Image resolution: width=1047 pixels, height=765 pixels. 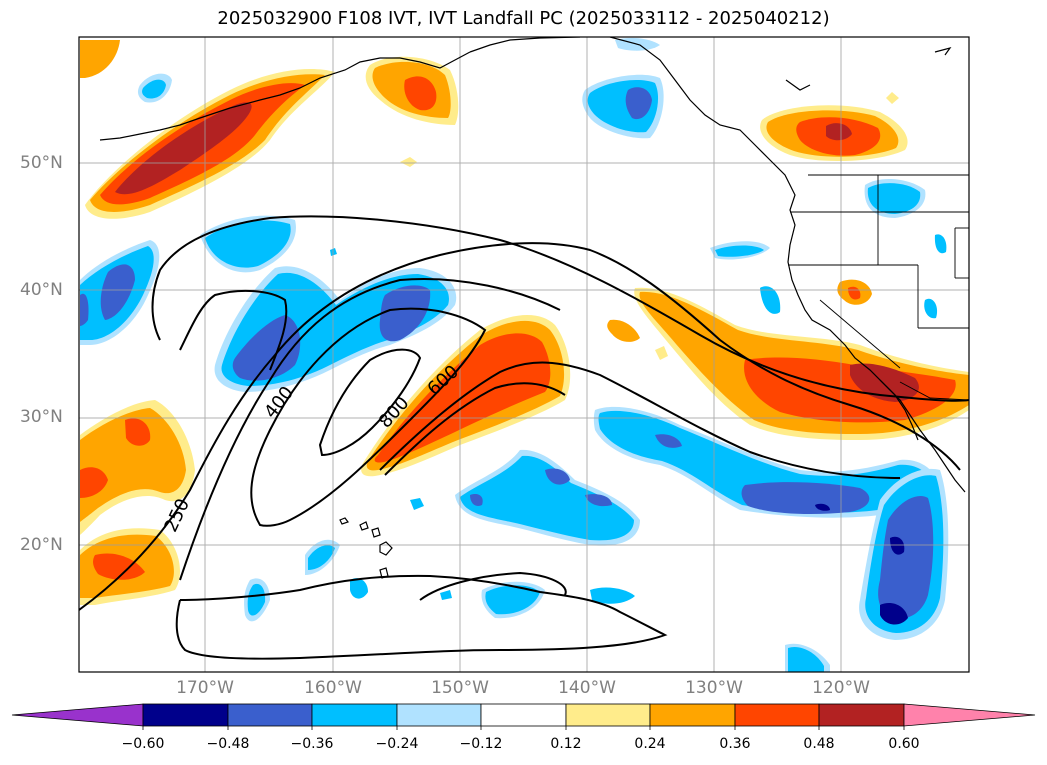 I want to click on colorbar-tick: −0.24, so click(x=397, y=744).